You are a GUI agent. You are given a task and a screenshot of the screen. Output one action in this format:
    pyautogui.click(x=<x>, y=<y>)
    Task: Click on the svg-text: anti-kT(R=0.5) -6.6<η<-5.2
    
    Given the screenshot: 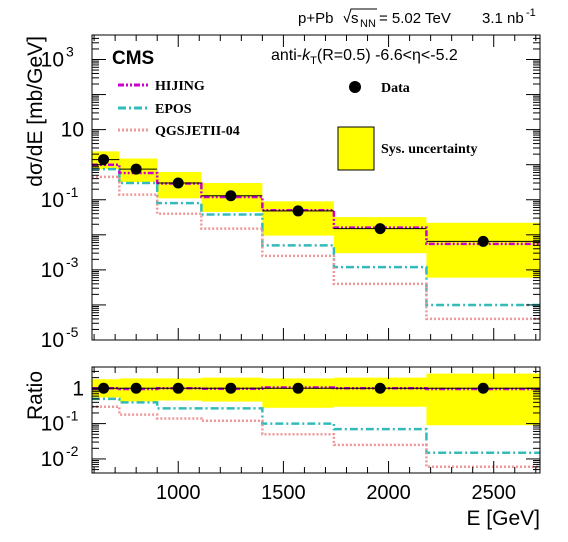 What is the action you would take?
    pyautogui.click(x=364, y=57)
    